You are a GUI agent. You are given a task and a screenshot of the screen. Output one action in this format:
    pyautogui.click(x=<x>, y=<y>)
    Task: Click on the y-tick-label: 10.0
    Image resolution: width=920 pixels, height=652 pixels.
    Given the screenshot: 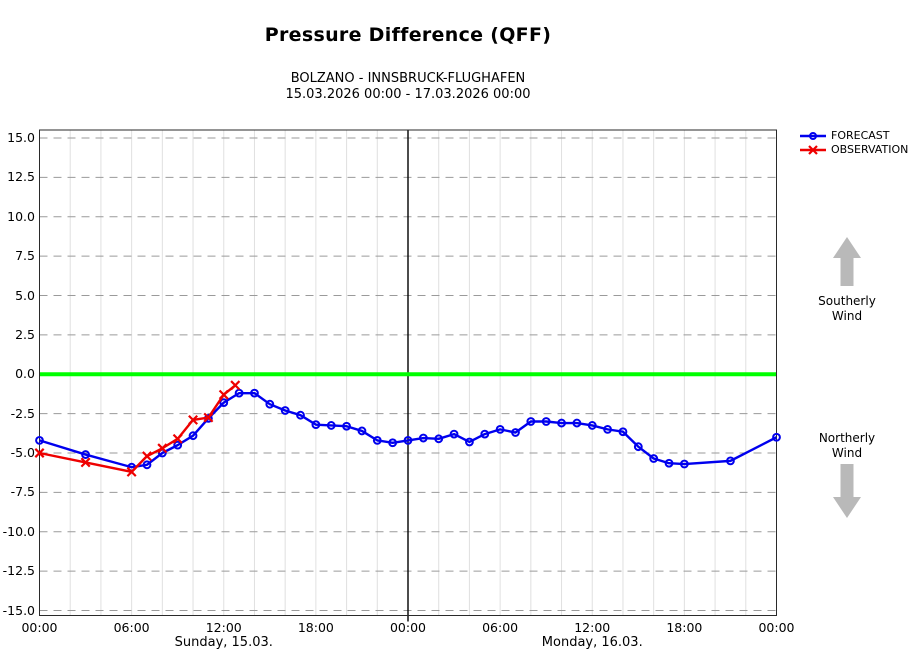 What is the action you would take?
    pyautogui.click(x=21, y=216)
    